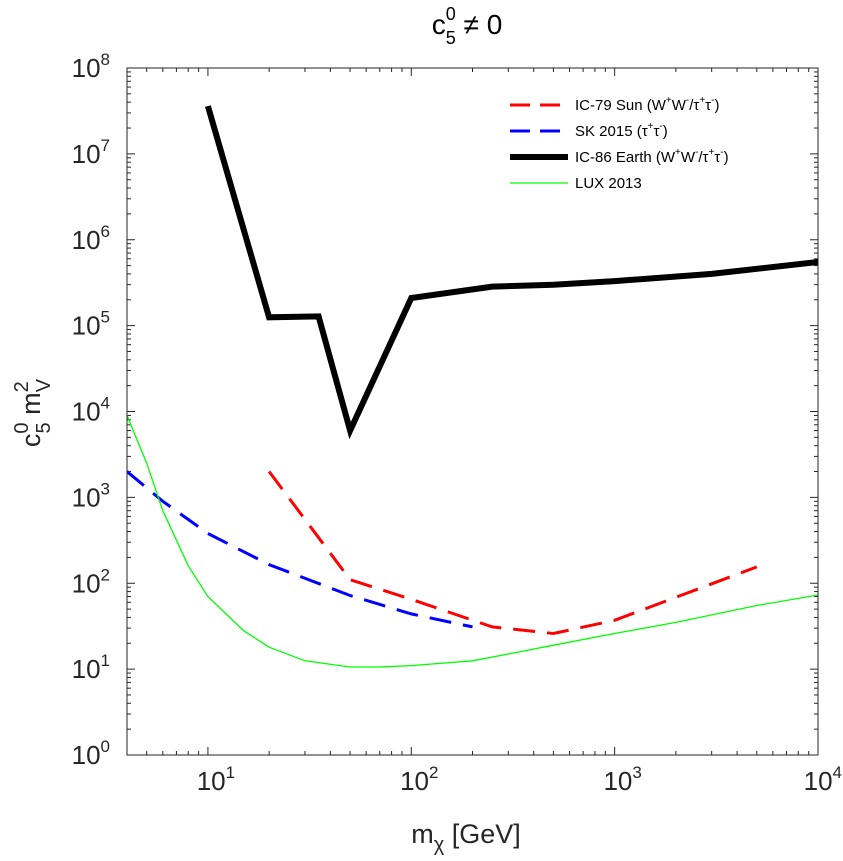  Describe the element at coordinates (823, 779) in the screenshot. I see `x-tick-label: 10⁴` at that location.